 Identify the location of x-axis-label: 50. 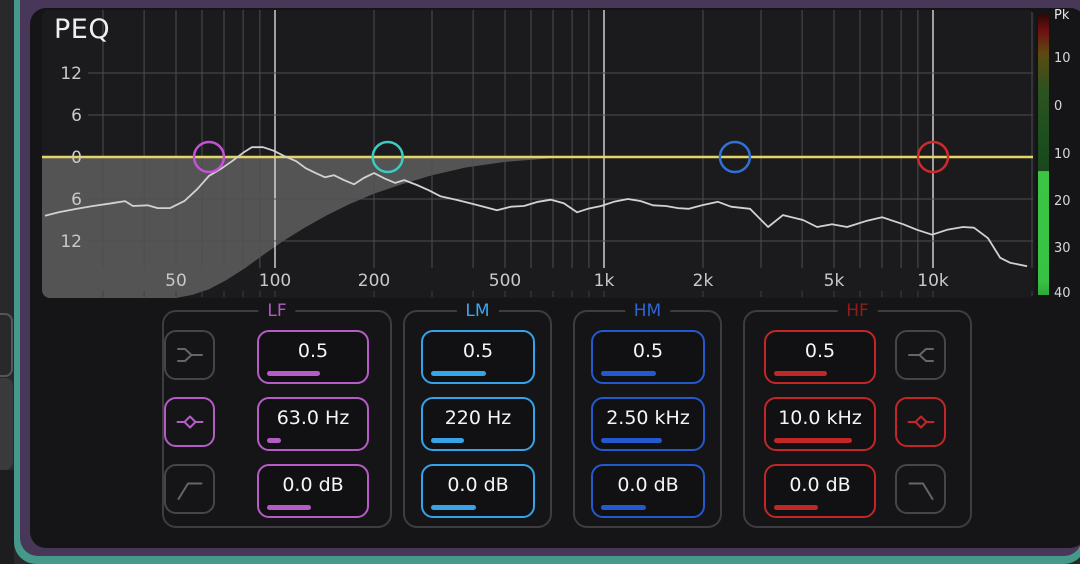
(176, 281).